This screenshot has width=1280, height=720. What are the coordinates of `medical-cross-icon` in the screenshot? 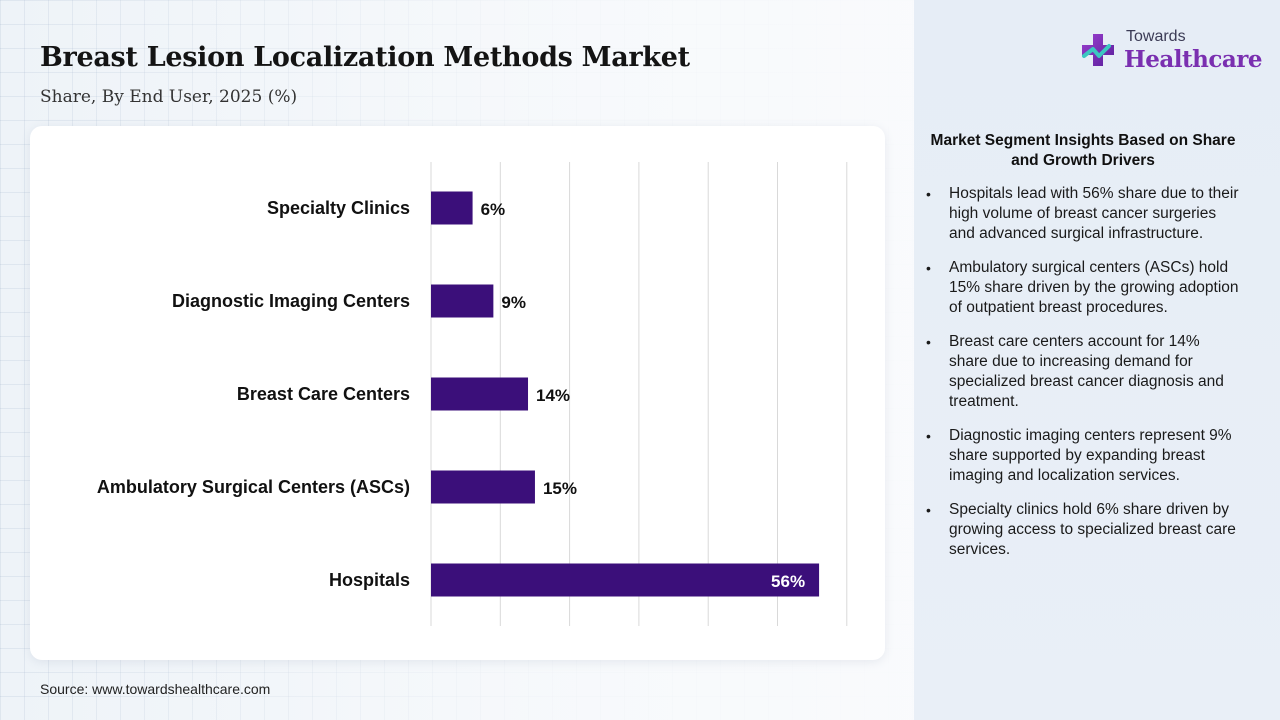 It's located at (1098, 50).